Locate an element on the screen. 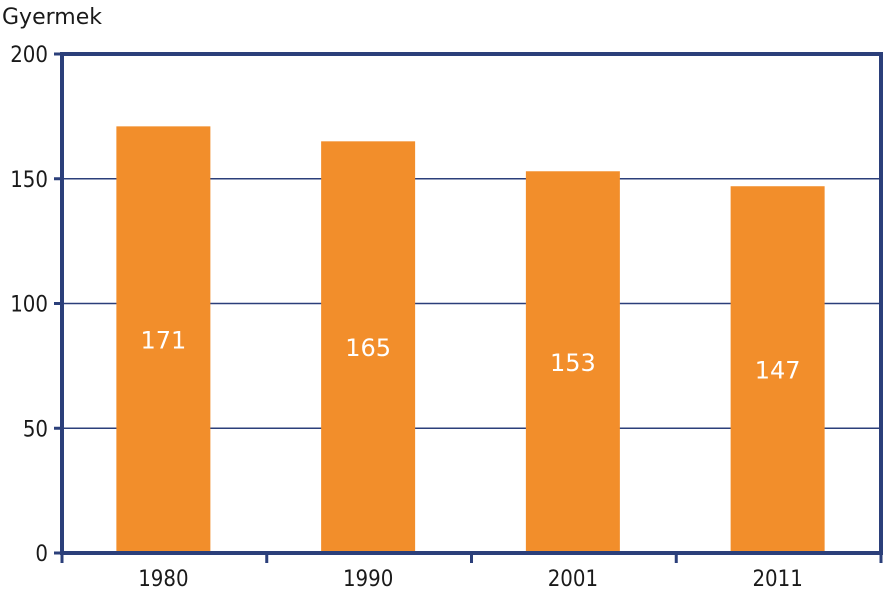 The height and width of the screenshot is (590, 885). y-tick-label: 100 is located at coordinates (29, 305).